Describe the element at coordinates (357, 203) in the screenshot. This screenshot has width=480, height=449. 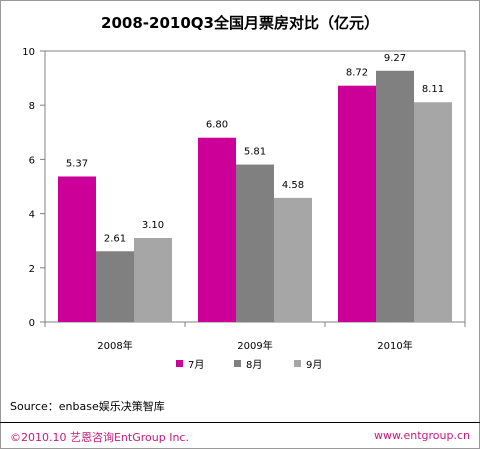
I see `bar-7月-2010年` at that location.